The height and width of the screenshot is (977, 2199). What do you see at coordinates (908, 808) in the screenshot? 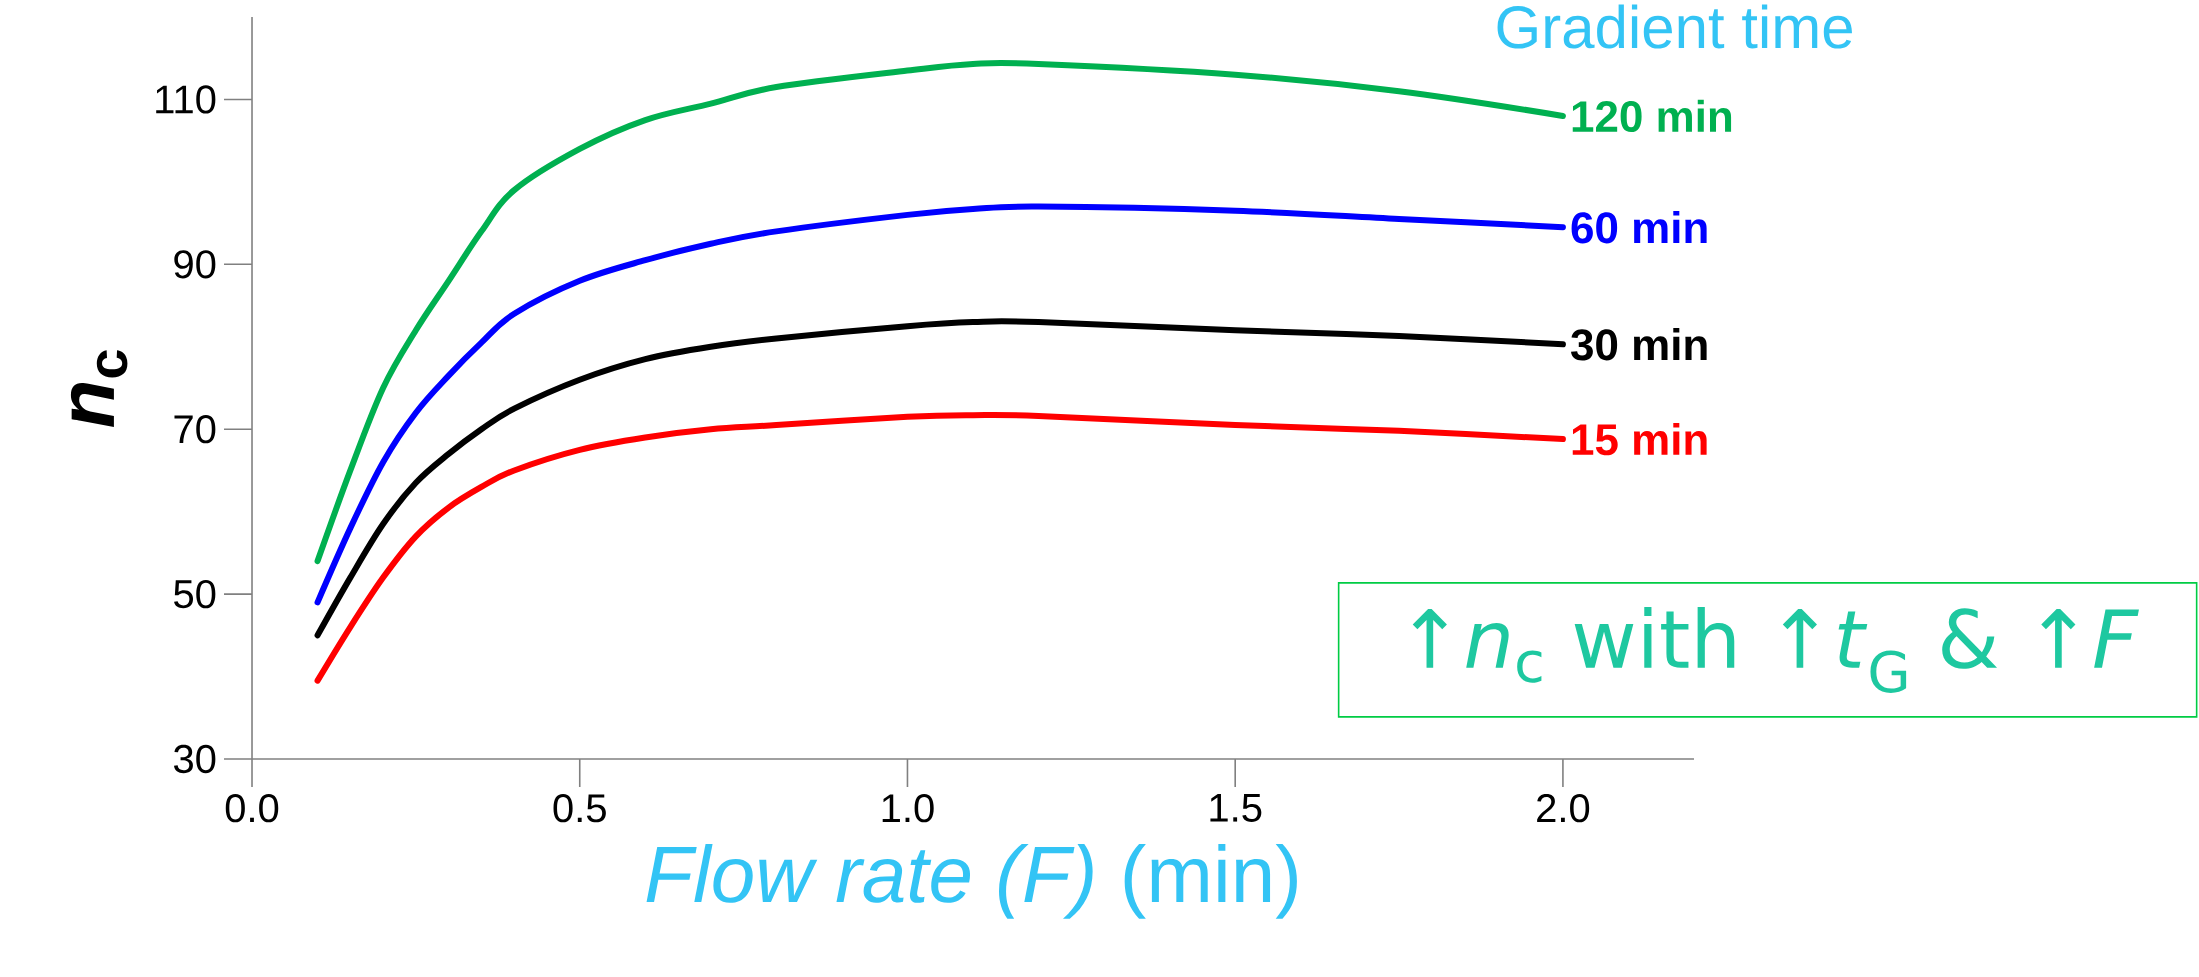
I see `x-tick-label: 1.0` at bounding box center [908, 808].